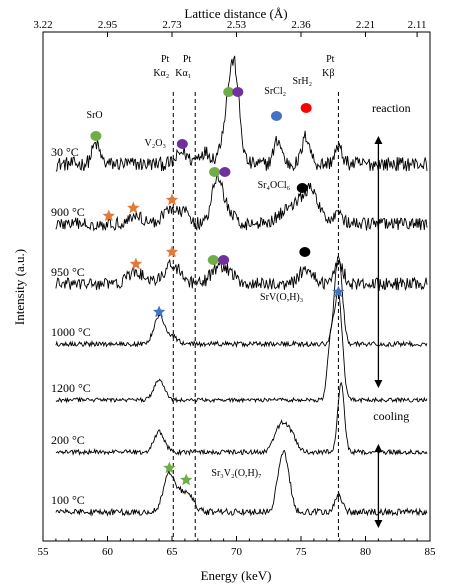 The height and width of the screenshot is (588, 461). I want to click on phase-label: SrV(O,H)₃, so click(281, 297).